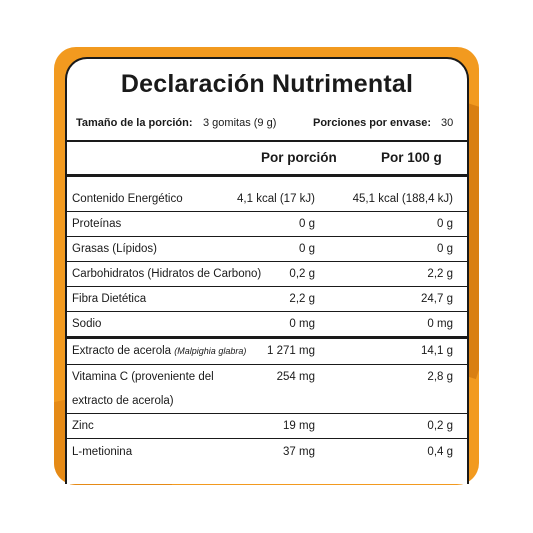  Describe the element at coordinates (440, 426) in the screenshot. I see `nutrient-per-100g: 0,2 g` at that location.